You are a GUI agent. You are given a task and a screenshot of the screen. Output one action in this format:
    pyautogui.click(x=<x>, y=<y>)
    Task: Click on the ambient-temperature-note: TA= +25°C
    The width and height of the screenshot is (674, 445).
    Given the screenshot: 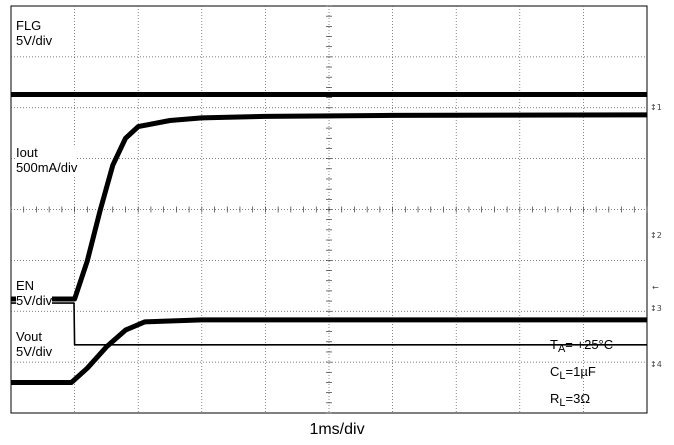 What is the action you would take?
    pyautogui.click(x=582, y=346)
    